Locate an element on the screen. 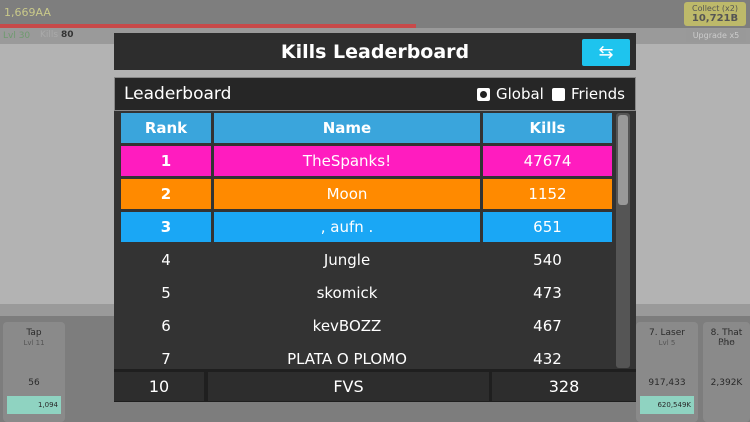 This screenshot has height=422, width=750. title-bar is located at coordinates (375, 51).